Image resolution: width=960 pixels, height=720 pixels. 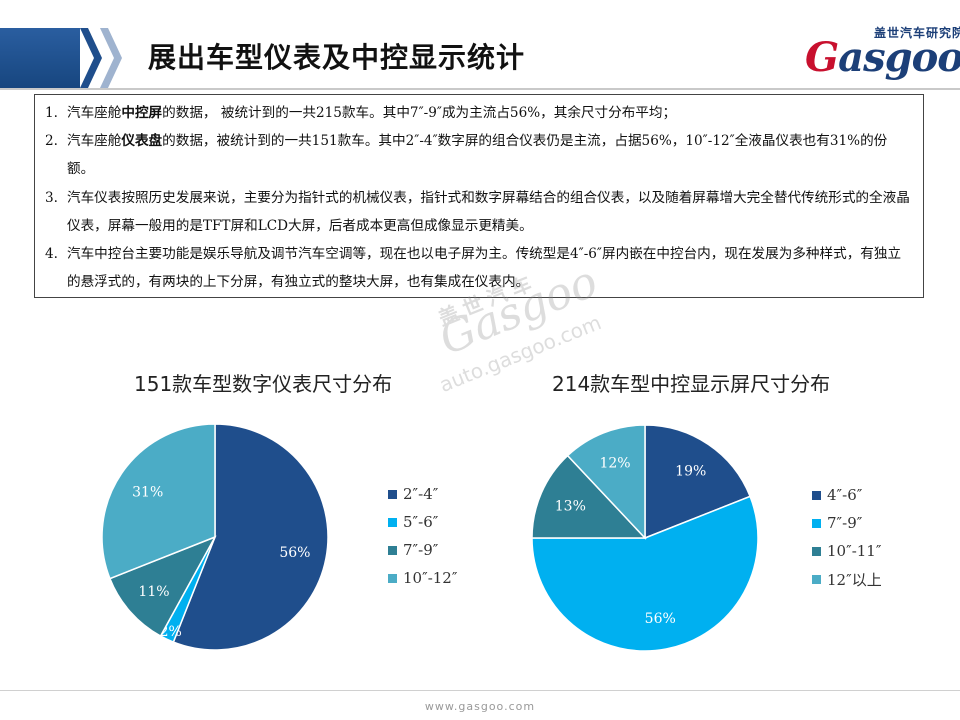 What do you see at coordinates (337, 57) in the screenshot?
I see `page-title: 展出车型仪表及中控显示统计` at bounding box center [337, 57].